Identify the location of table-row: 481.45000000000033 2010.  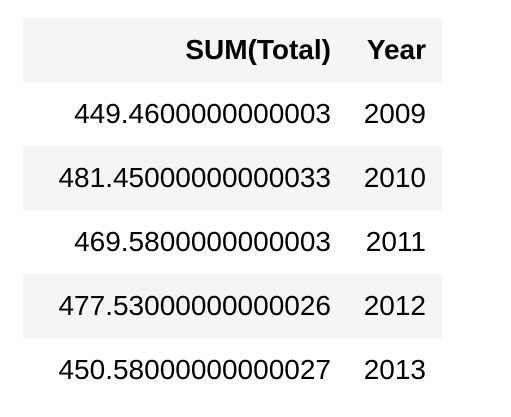
(232, 178).